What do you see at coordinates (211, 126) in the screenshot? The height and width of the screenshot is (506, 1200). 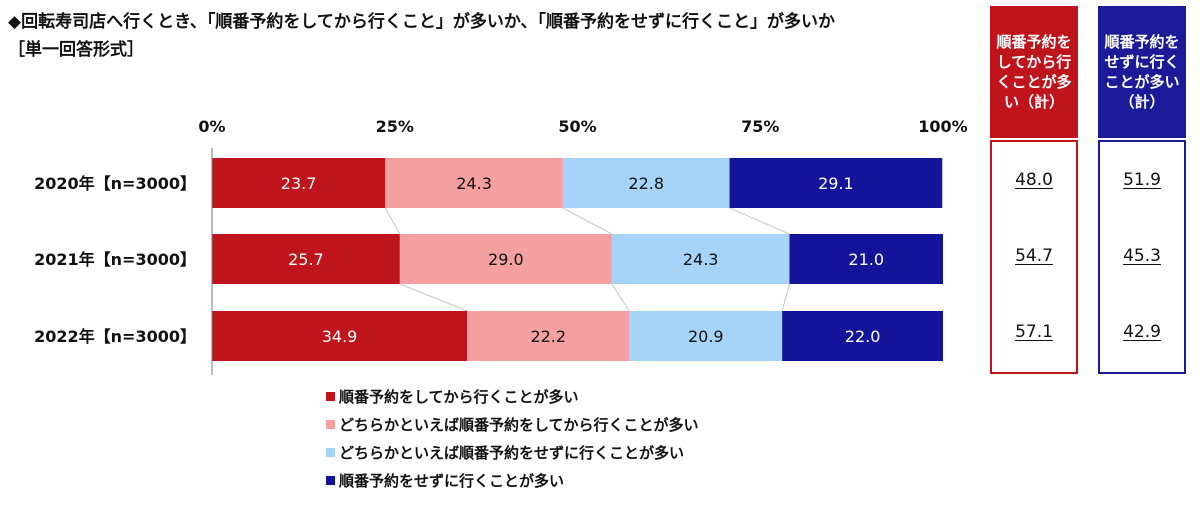 I see `x-tick-label: 0%` at bounding box center [211, 126].